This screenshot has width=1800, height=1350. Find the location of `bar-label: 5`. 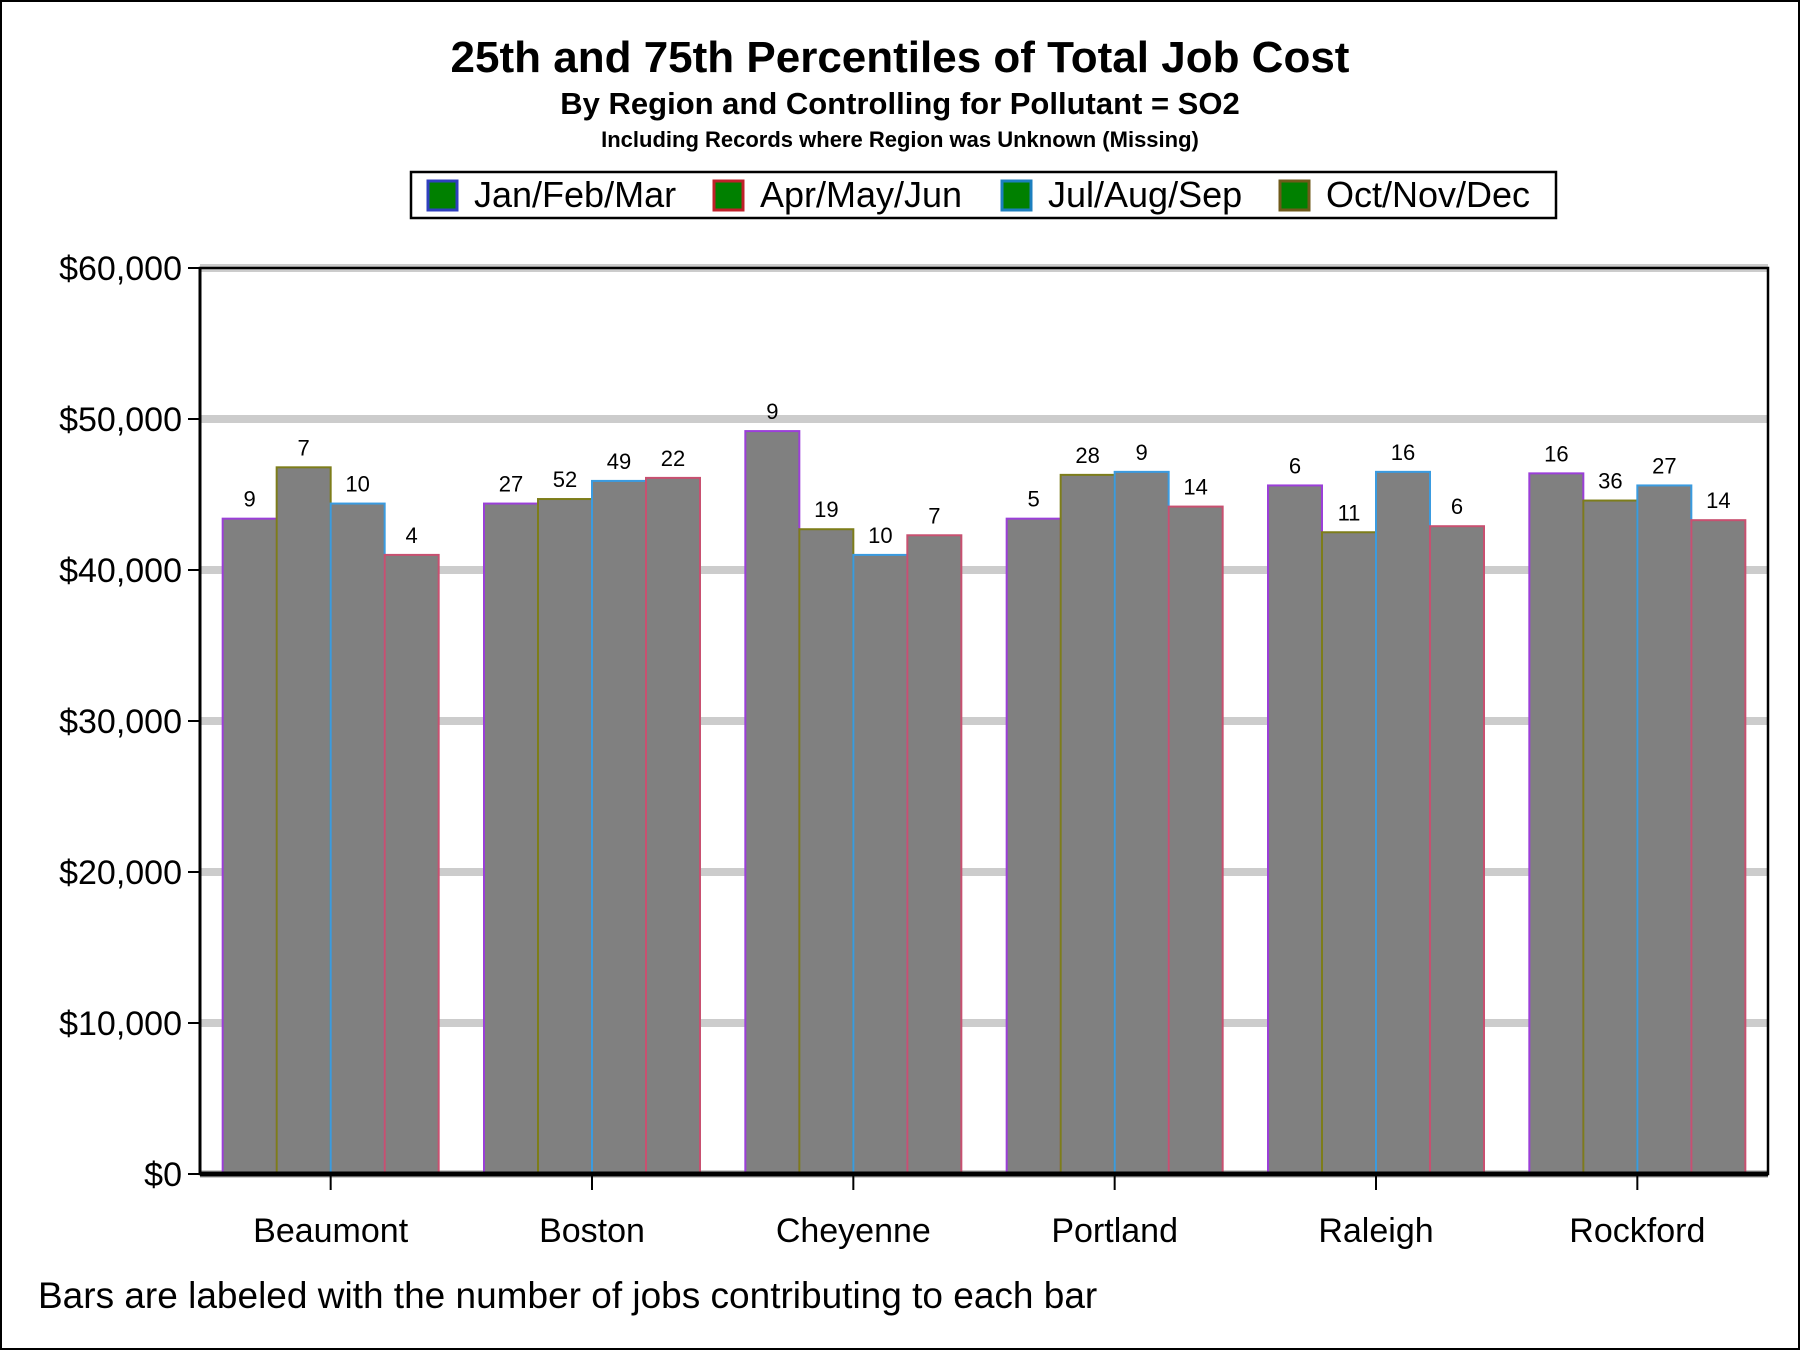

bar-label: 5 is located at coordinates (1034, 499).